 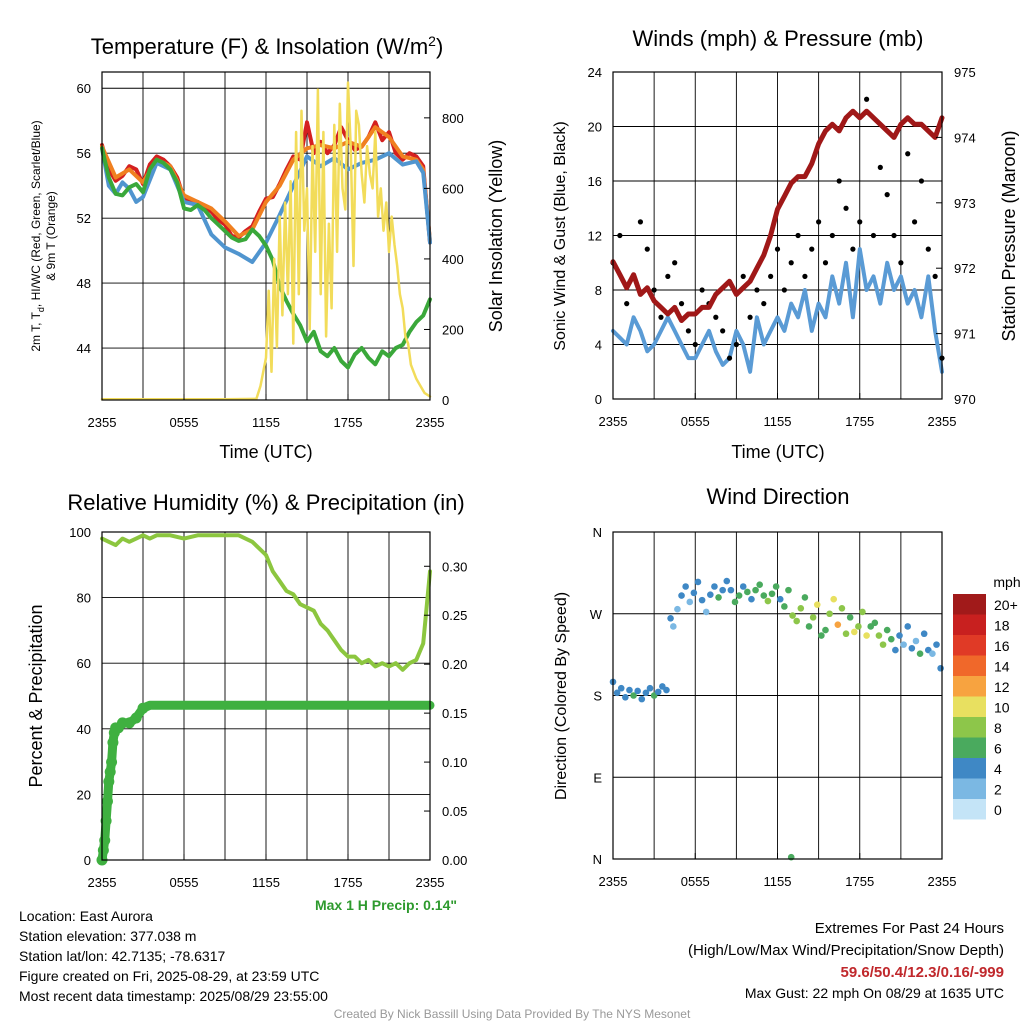 I want to click on solar-insolation-series-line, so click(x=266, y=241).